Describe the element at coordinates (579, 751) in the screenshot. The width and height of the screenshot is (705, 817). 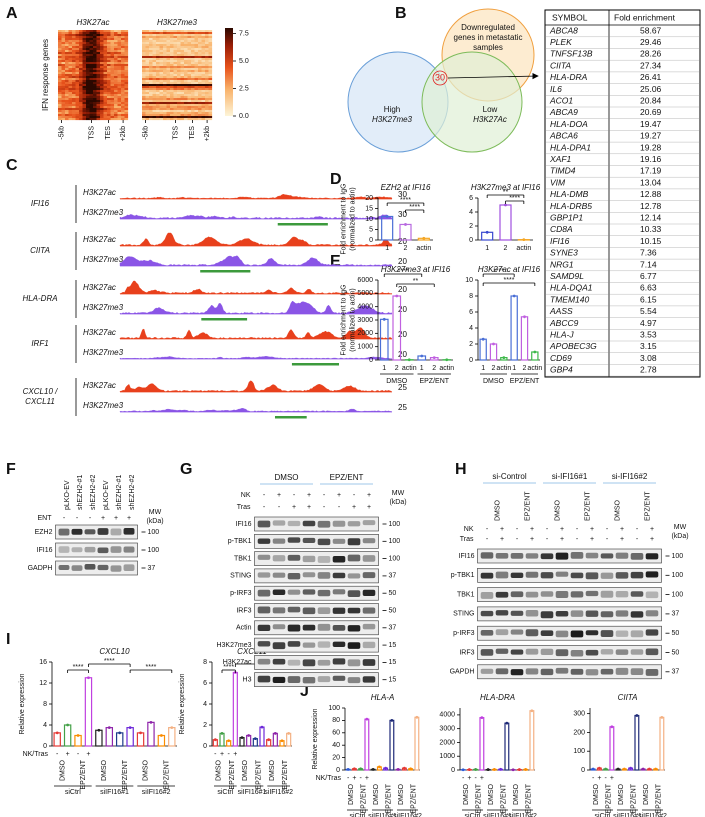
I see `y-tick-label: 100` at that location.